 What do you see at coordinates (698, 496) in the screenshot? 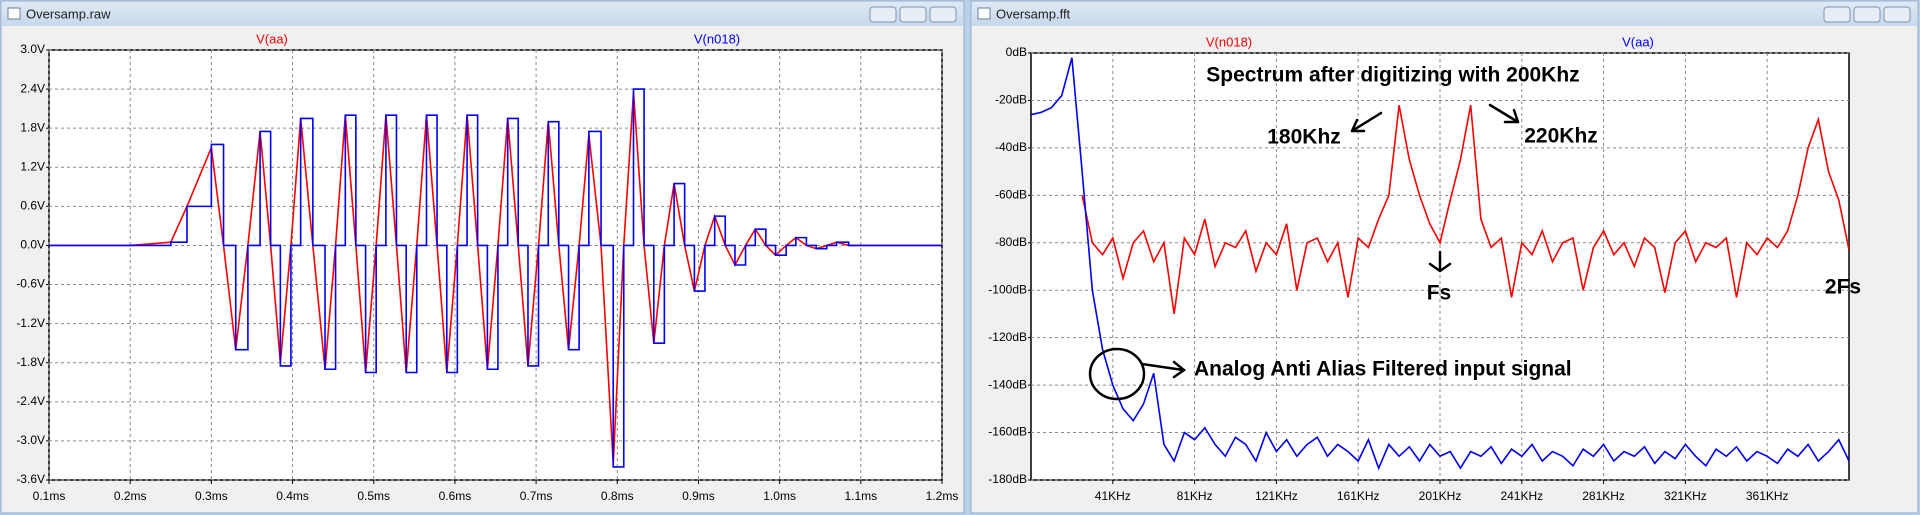
I see `x-tick-label: 0.9ms` at bounding box center [698, 496].